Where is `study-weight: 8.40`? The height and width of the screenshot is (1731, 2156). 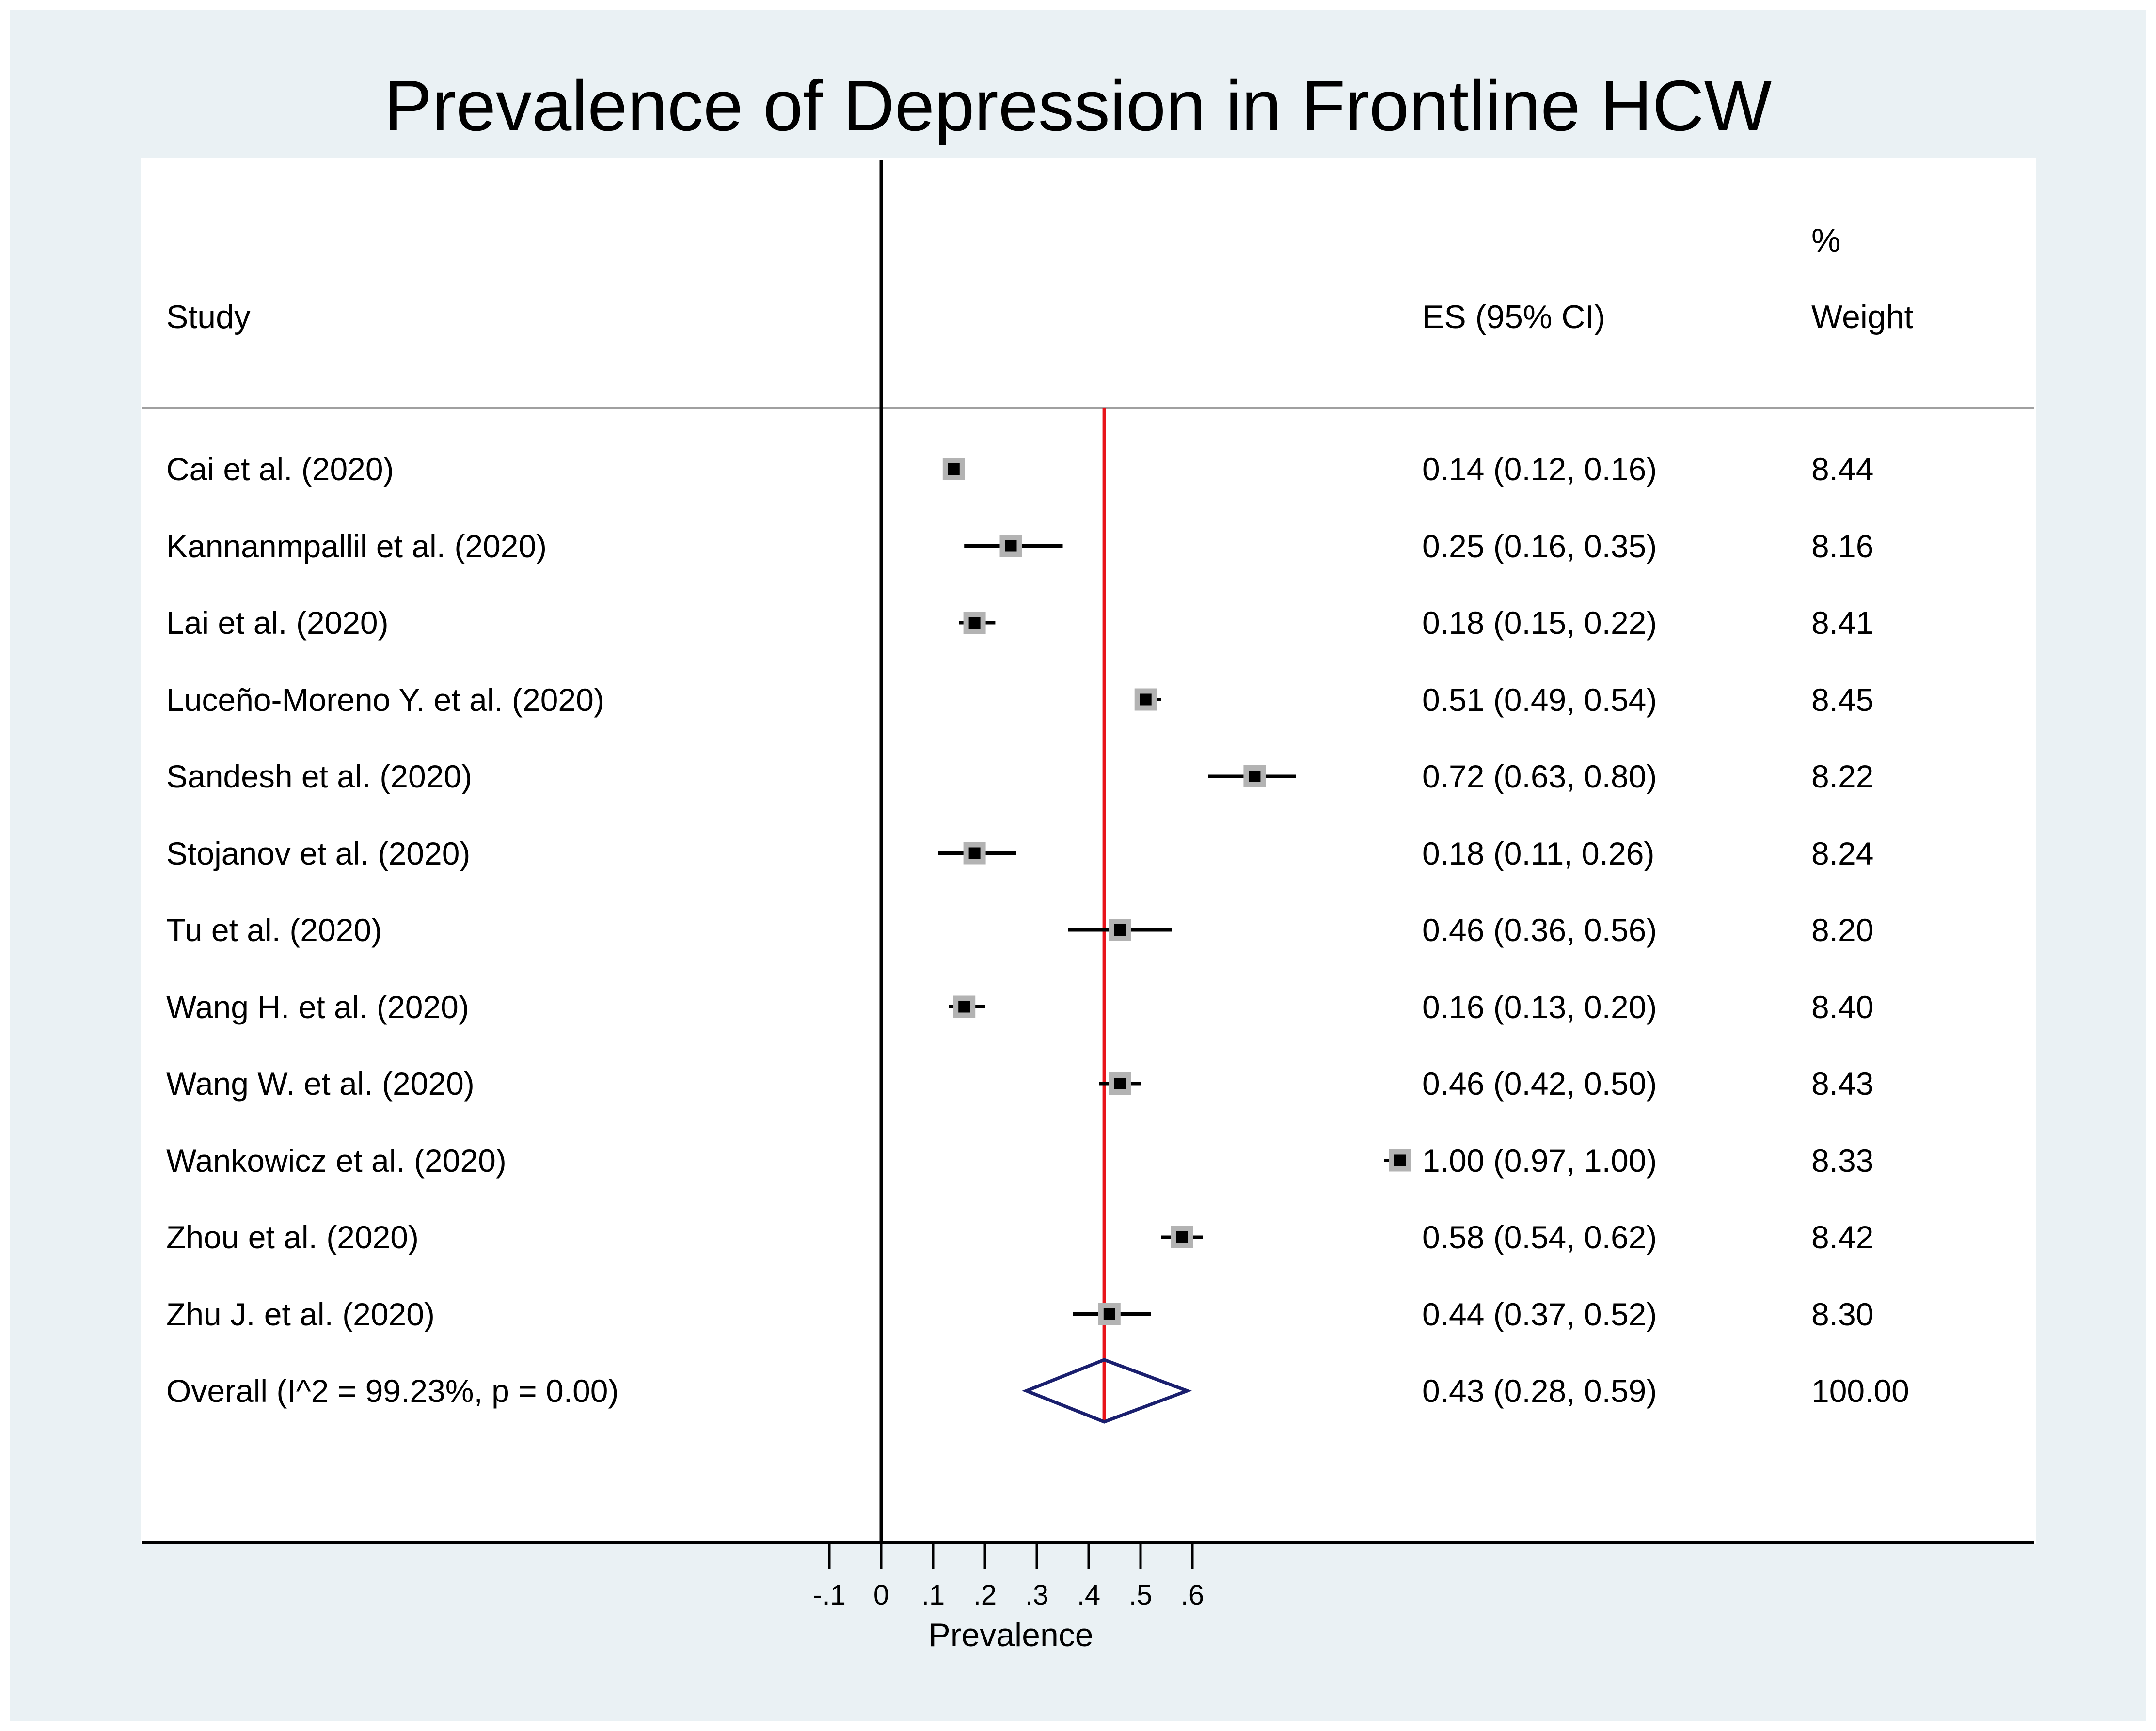 study-weight: 8.40 is located at coordinates (1842, 1007).